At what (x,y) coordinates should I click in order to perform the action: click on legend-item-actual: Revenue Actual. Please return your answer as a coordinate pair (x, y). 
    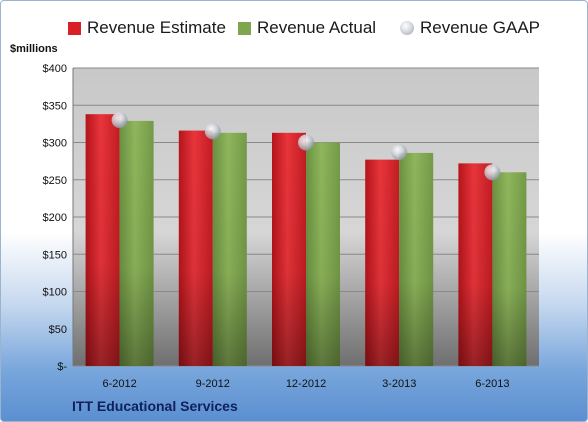
    Looking at the image, I should click on (307, 28).